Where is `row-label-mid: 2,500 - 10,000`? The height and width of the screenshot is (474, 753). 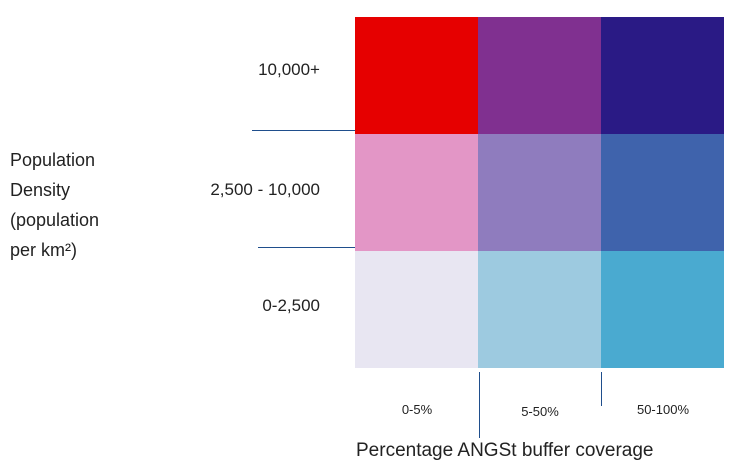
row-label-mid: 2,500 - 10,000 is located at coordinates (265, 189).